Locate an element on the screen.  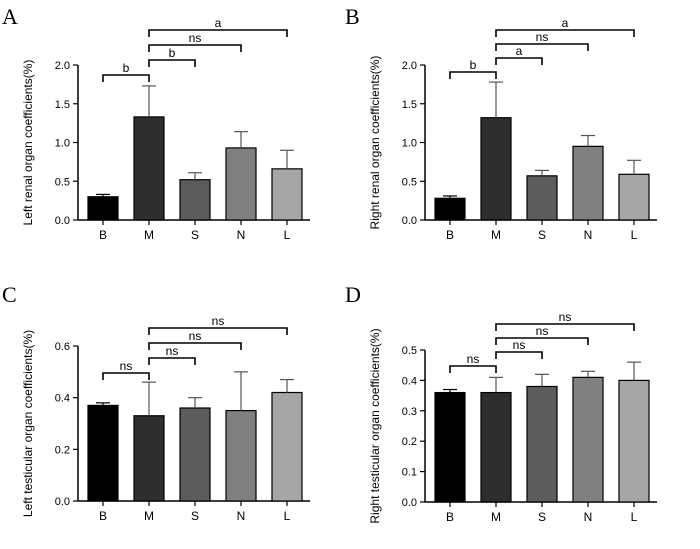
y-axis-title: Right testicular organ coefficients(%) is located at coordinates (375, 425).